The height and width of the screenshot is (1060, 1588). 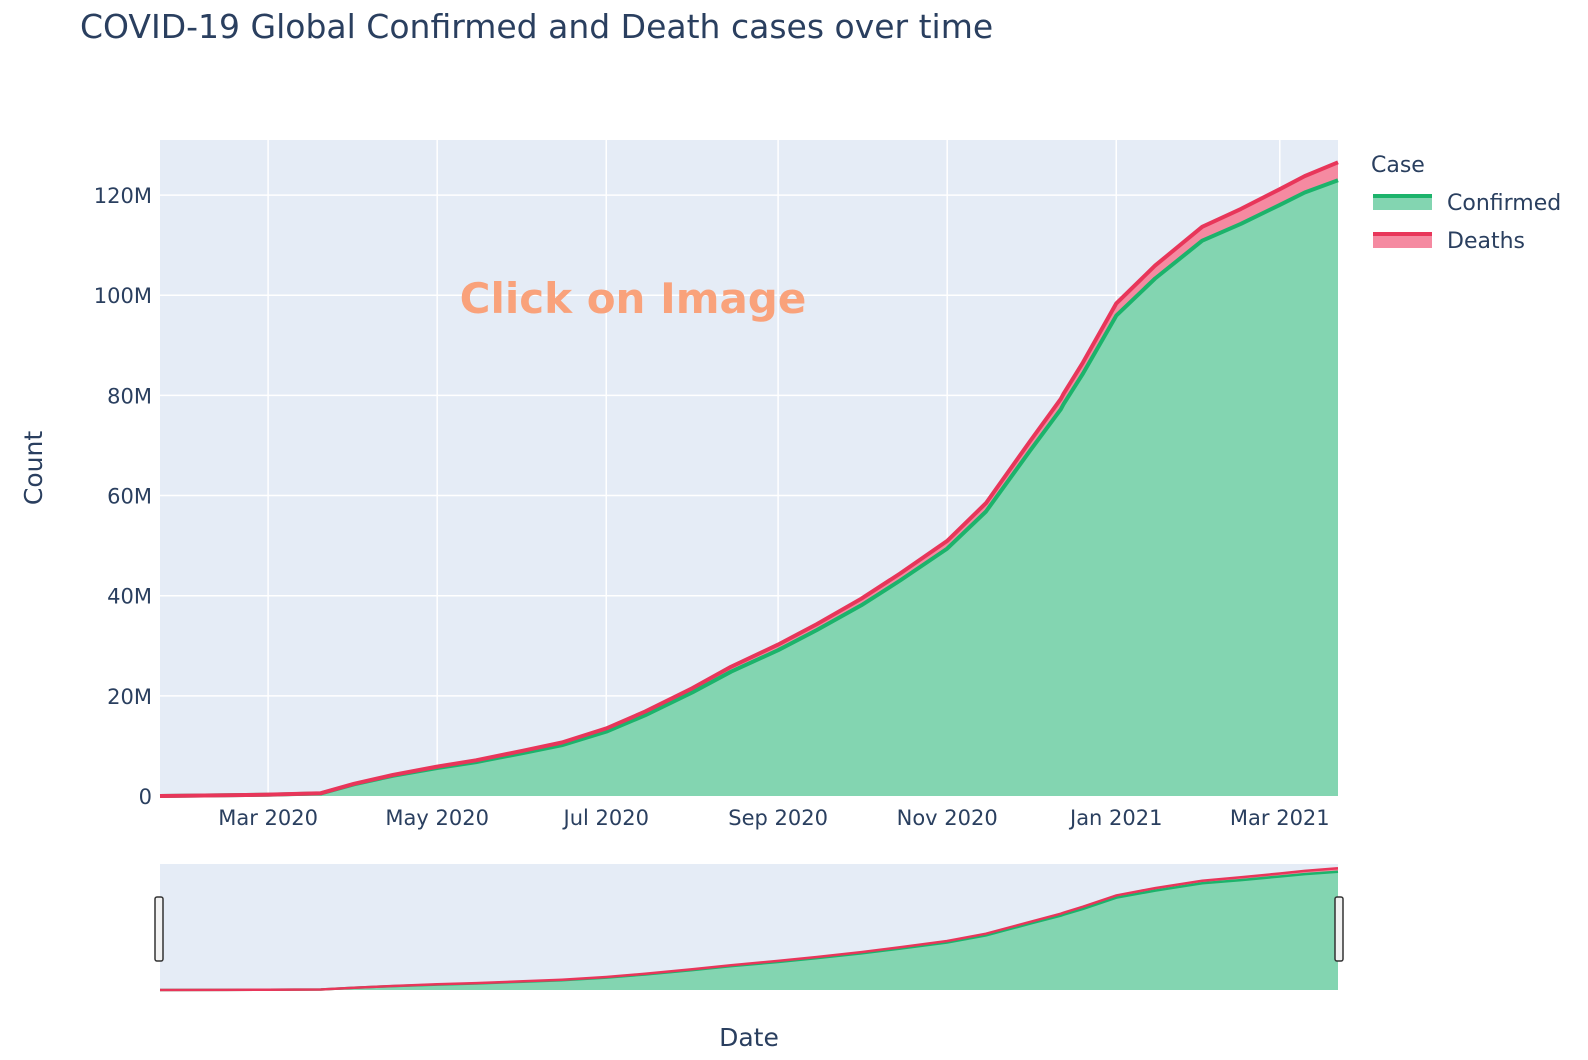 What do you see at coordinates (268, 818) in the screenshot?
I see `x-tick-label: Mar 2020` at bounding box center [268, 818].